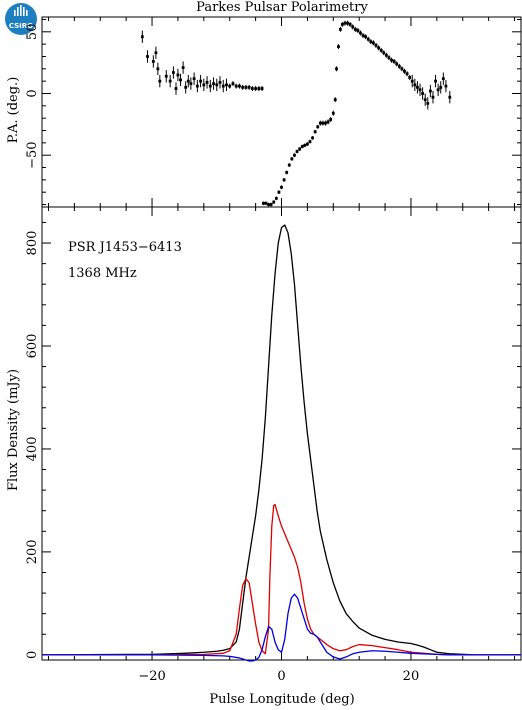 The image size is (522, 710). What do you see at coordinates (281, 627) in the screenshot?
I see `circular-polarization-line` at bounding box center [281, 627].